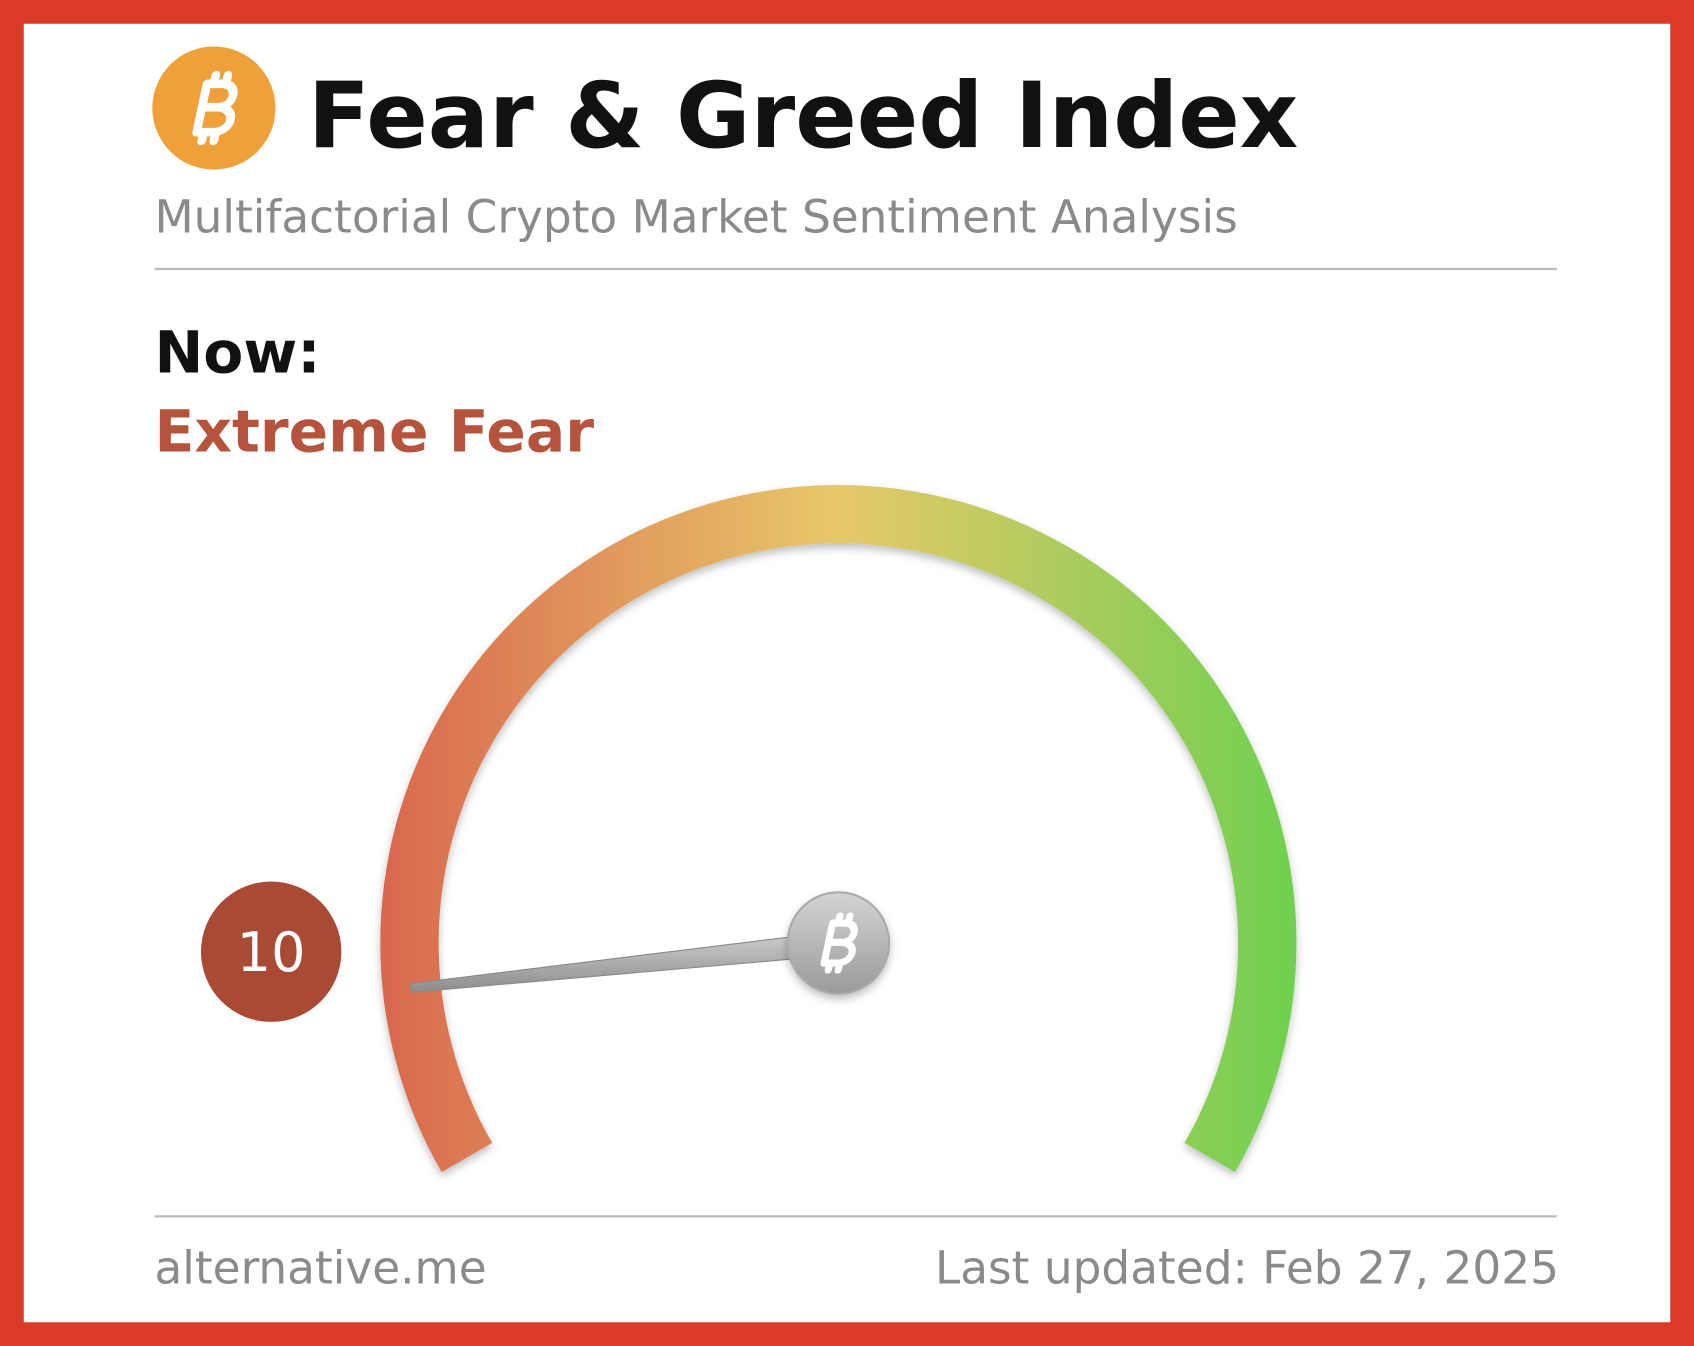  I want to click on now-label: Now:, so click(237, 353).